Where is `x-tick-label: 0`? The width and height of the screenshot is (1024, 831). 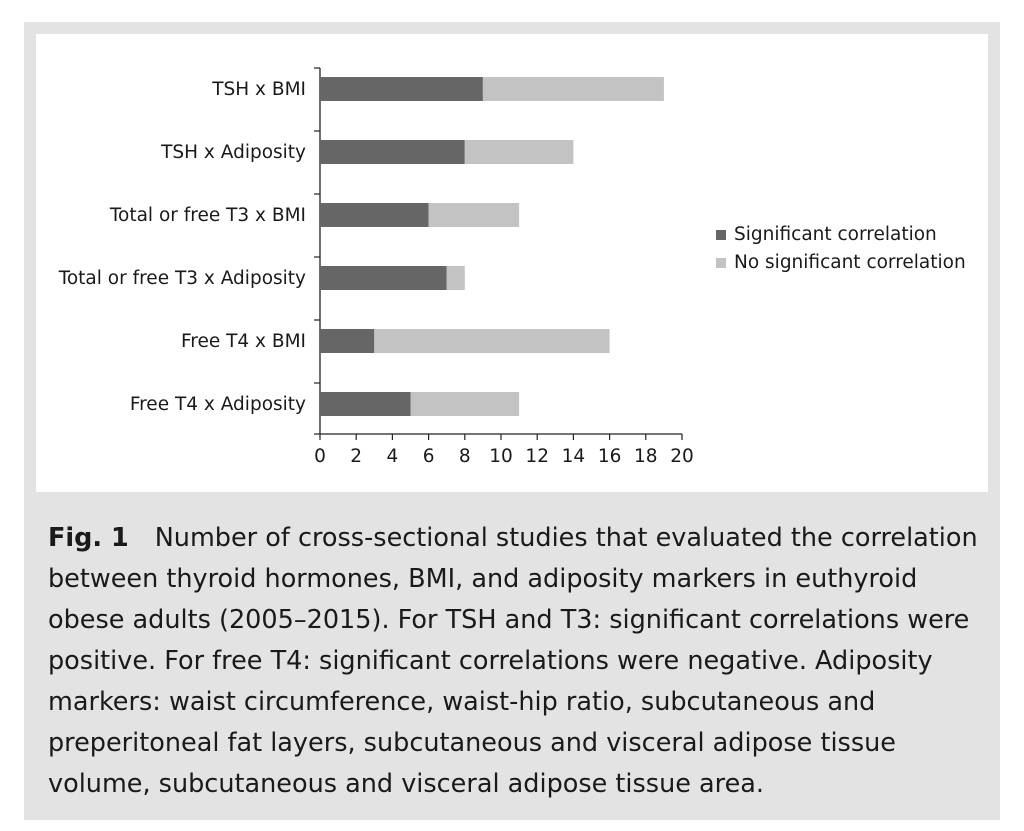
x-tick-label: 0 is located at coordinates (320, 456).